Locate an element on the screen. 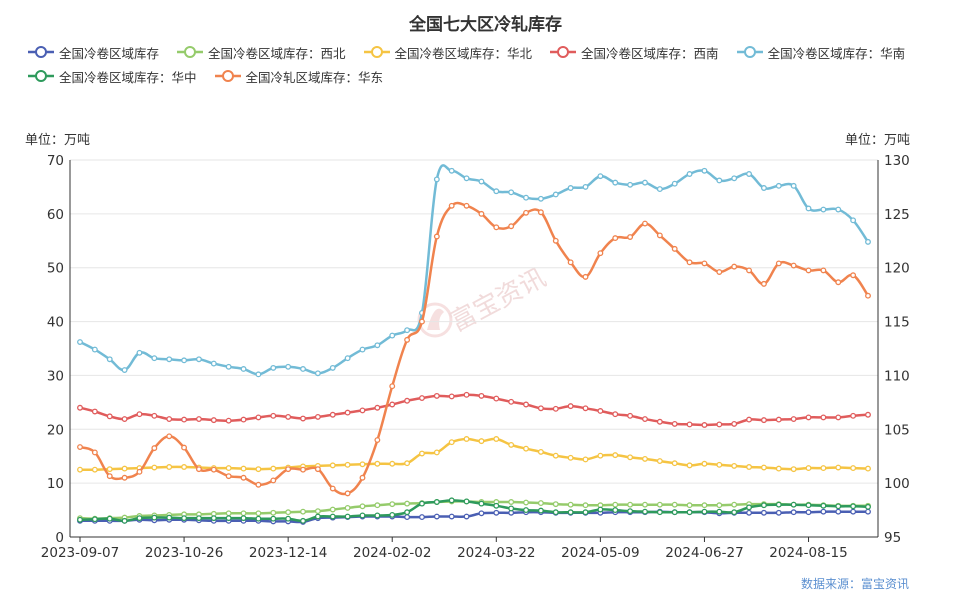 This screenshot has height=600, width=971. y-right-tick-label: 100 is located at coordinates (897, 484).